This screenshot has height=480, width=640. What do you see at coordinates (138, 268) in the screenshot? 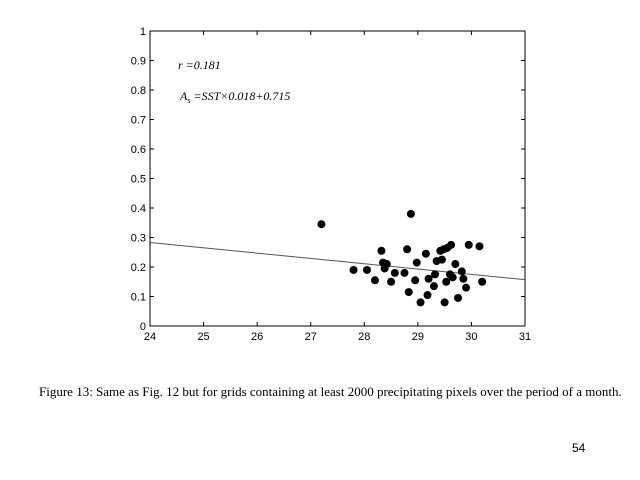
I see `y-tick-label: 0.2` at bounding box center [138, 268].